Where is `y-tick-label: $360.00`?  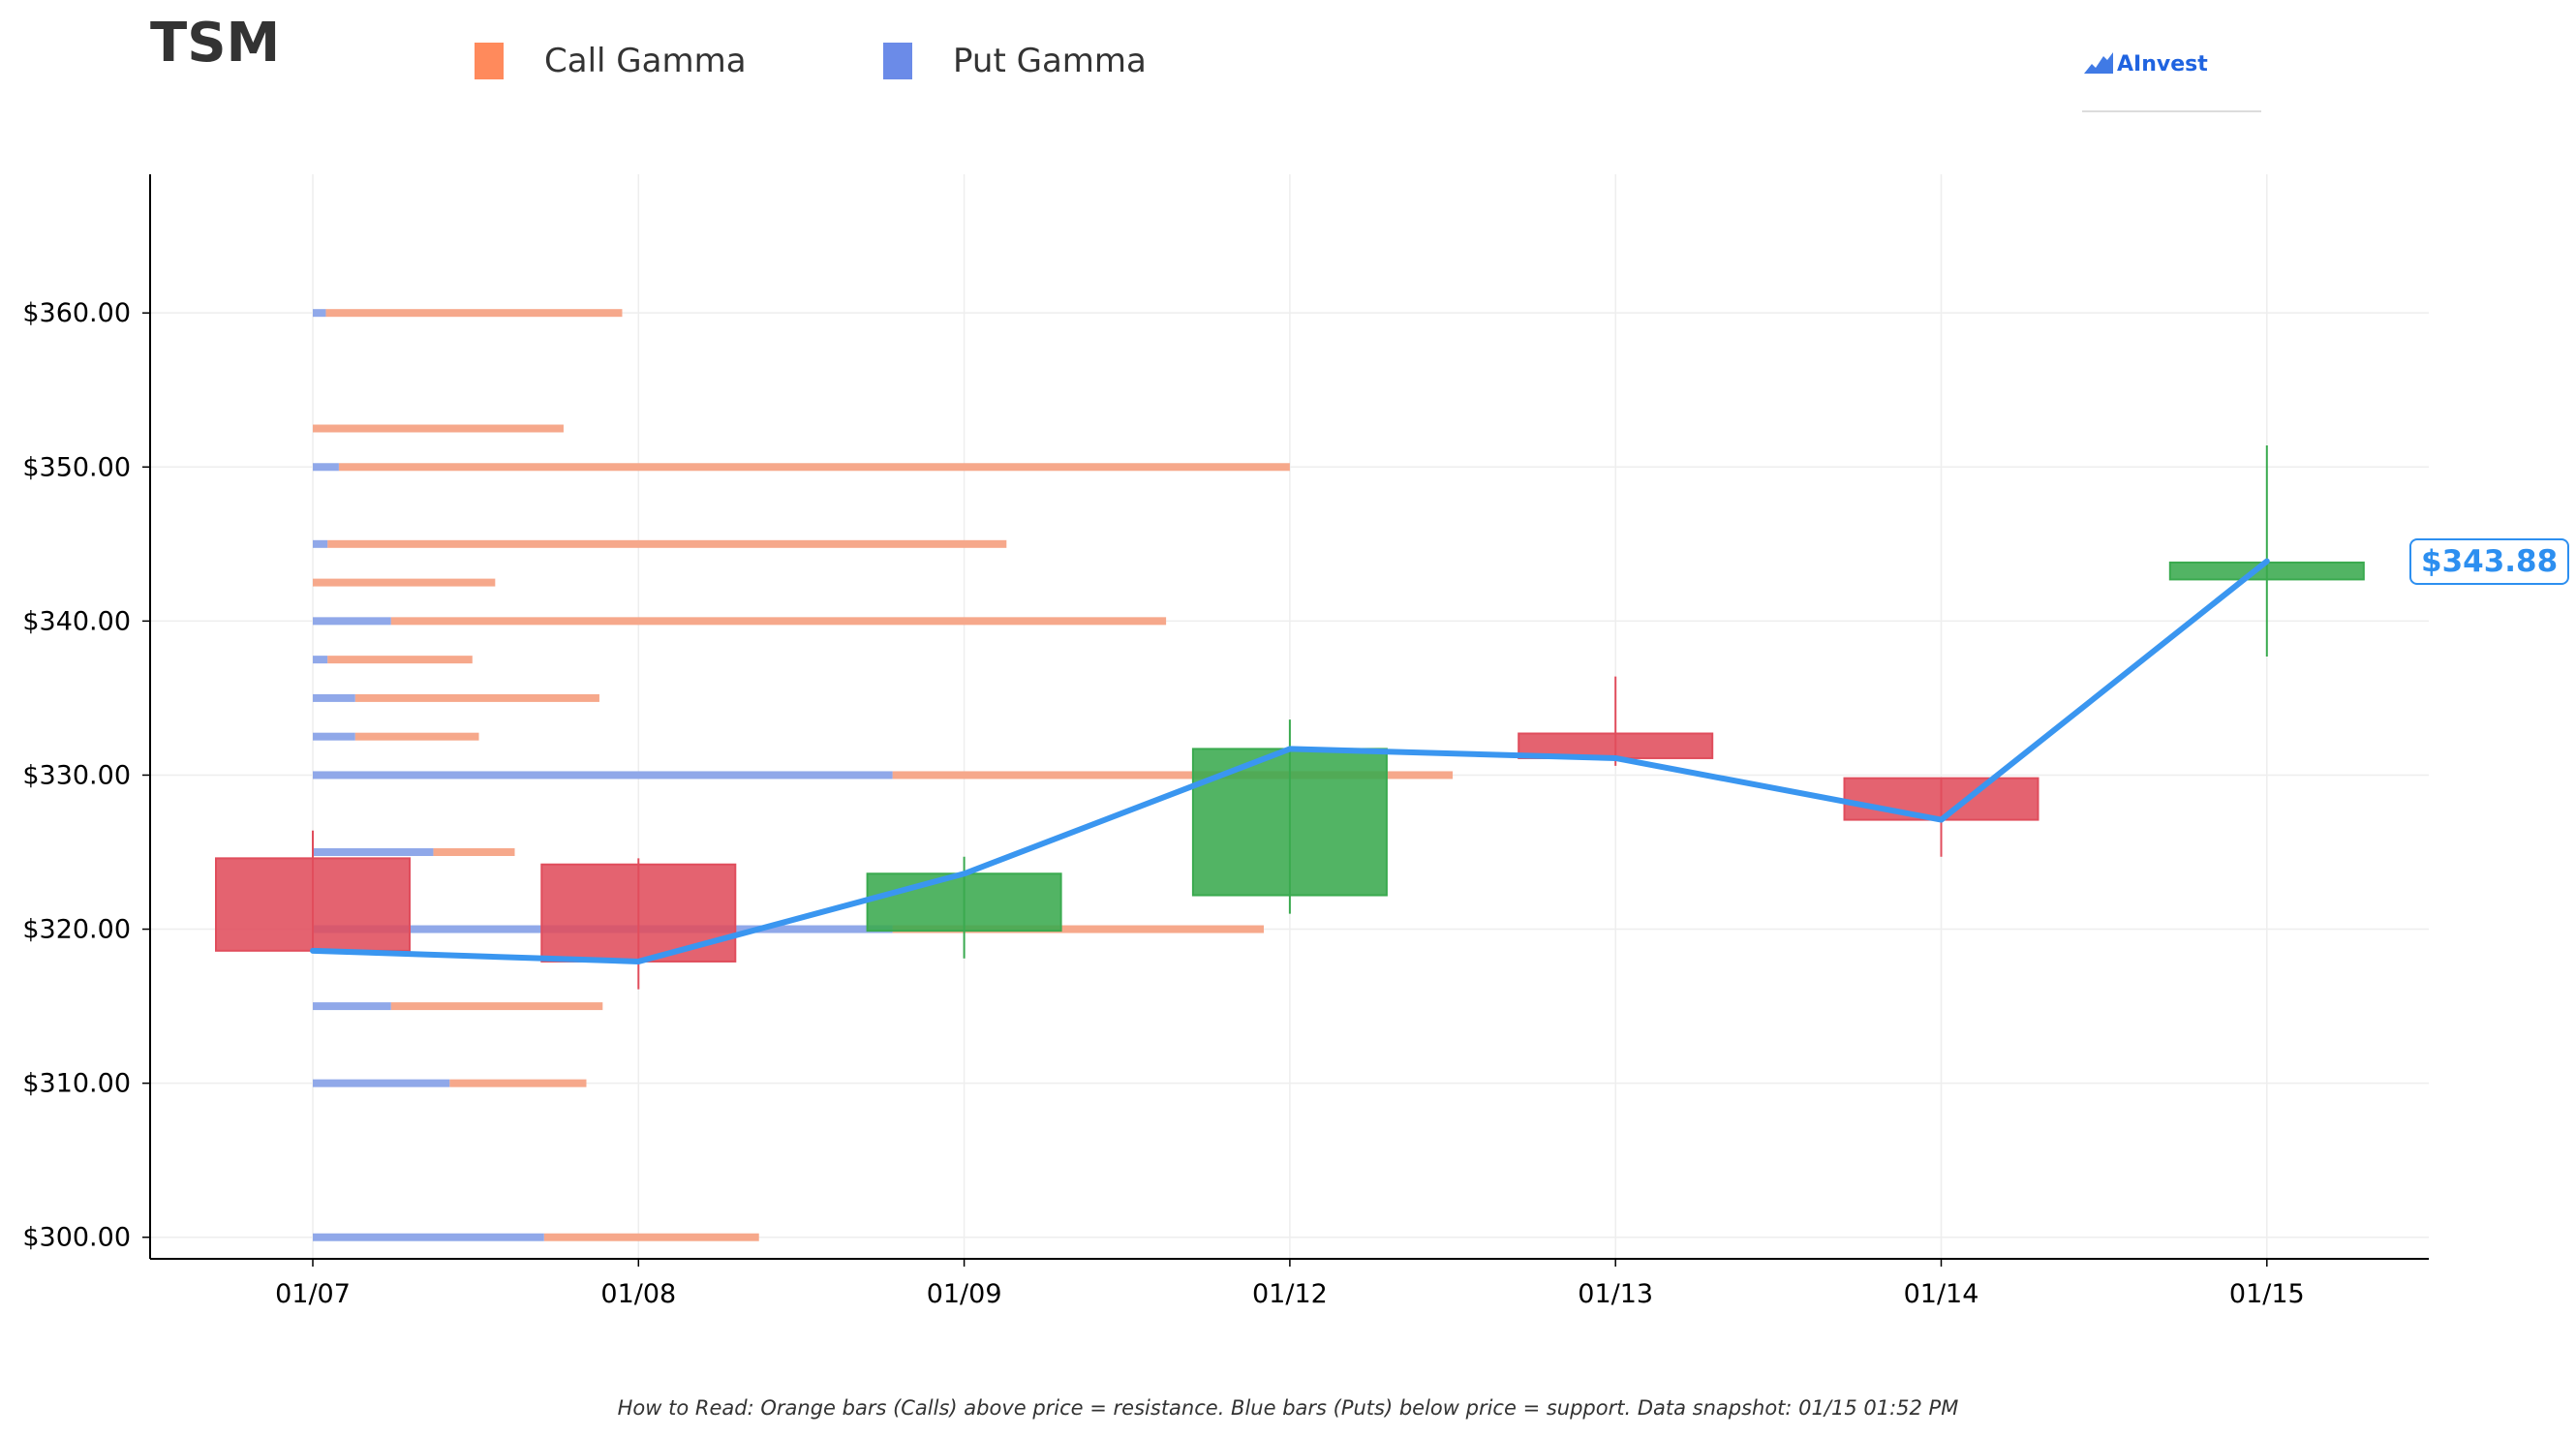
y-tick-label: $360.00 is located at coordinates (76, 313).